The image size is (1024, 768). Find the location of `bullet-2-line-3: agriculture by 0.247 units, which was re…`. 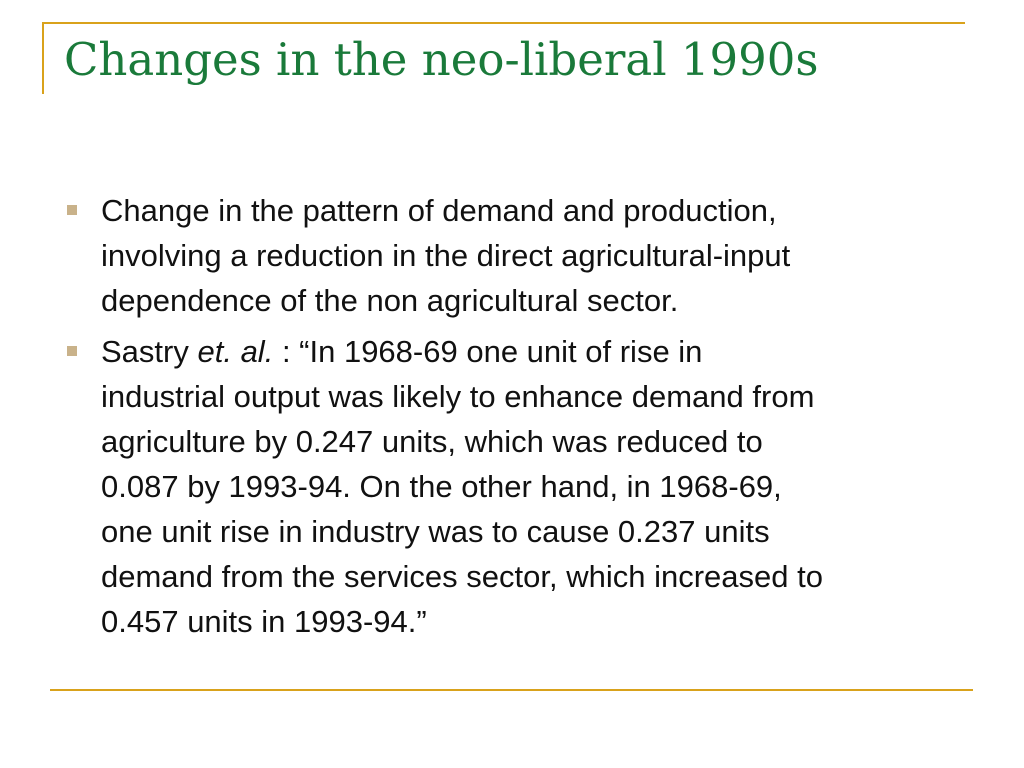

bullet-2-line-3: agriculture by 0.247 units, which was re… is located at coordinates (432, 441).